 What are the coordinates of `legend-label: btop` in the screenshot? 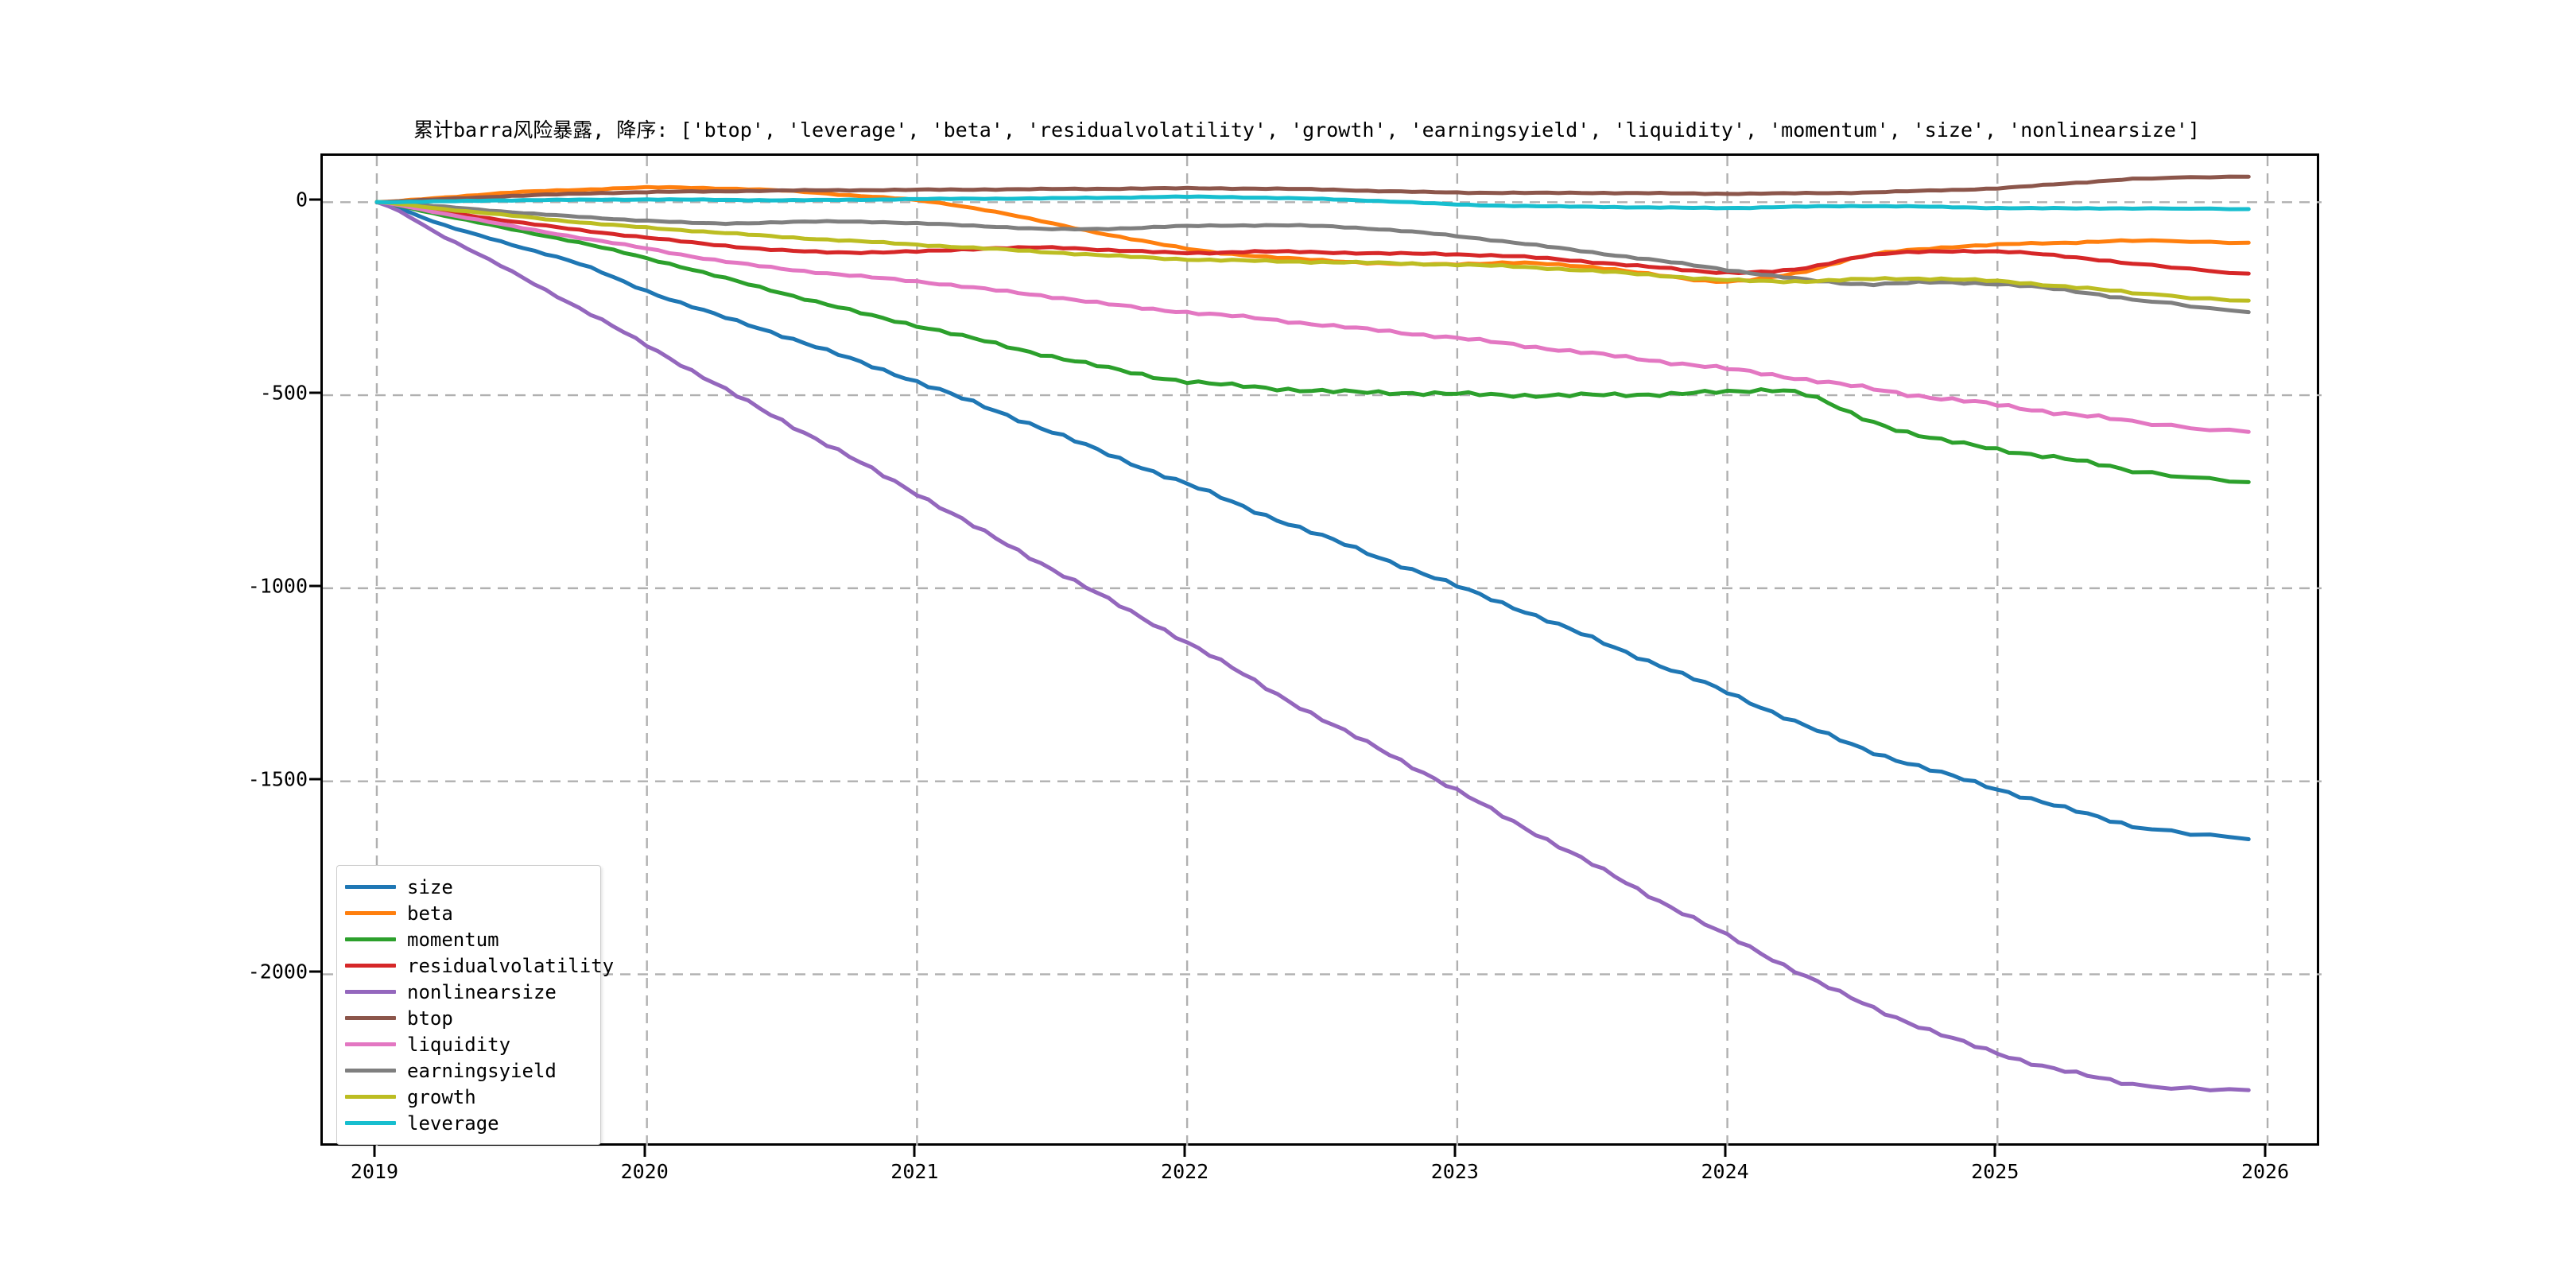 It's located at (430, 1018).